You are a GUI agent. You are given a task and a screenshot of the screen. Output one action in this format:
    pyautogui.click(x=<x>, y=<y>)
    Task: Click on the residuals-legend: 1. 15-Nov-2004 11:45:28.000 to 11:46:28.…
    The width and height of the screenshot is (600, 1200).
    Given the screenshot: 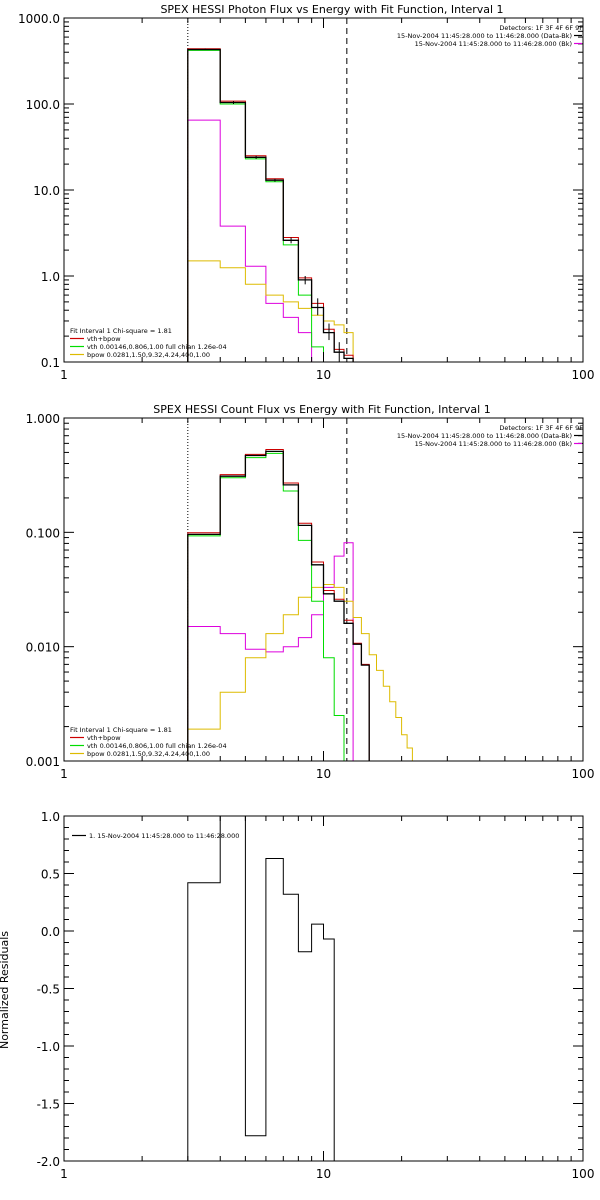 What is the action you would take?
    pyautogui.click(x=155, y=836)
    